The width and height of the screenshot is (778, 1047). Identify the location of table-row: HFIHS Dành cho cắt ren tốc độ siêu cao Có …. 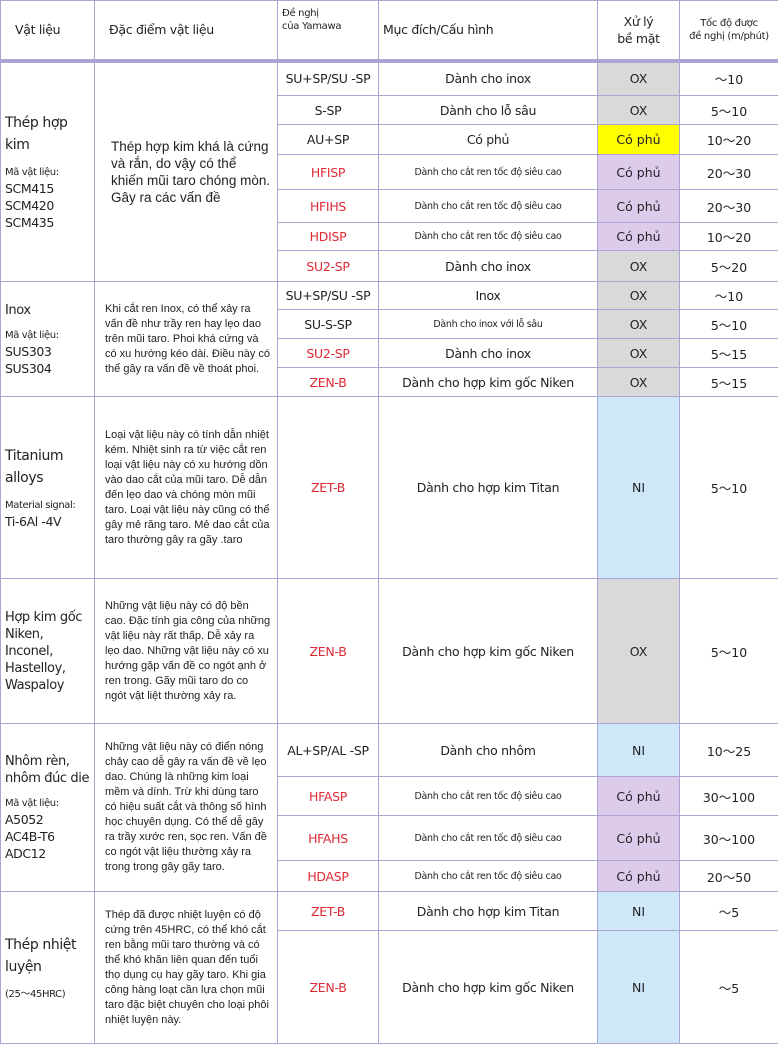
(389, 206).